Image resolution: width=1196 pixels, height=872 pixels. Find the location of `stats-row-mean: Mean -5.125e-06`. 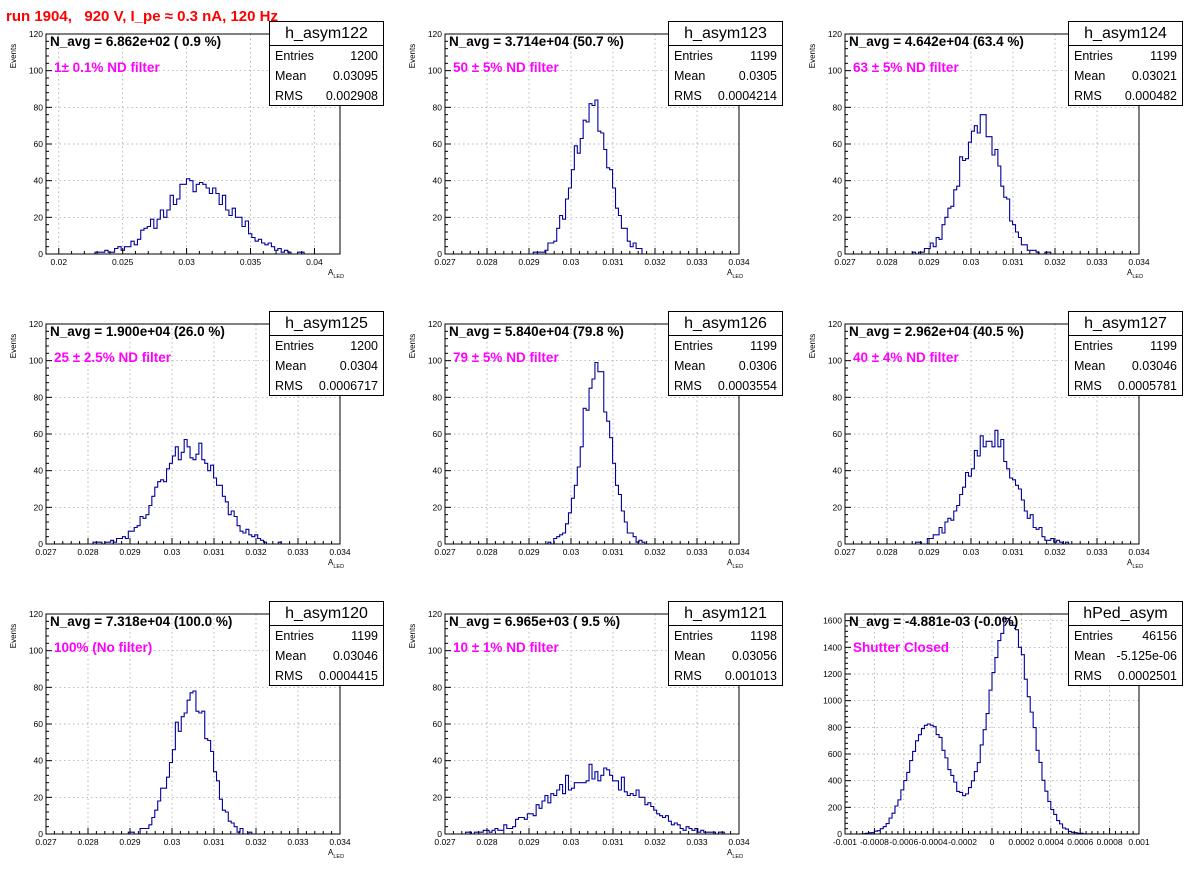

stats-row-mean: Mean -5.125e-06 is located at coordinates (1125, 656).